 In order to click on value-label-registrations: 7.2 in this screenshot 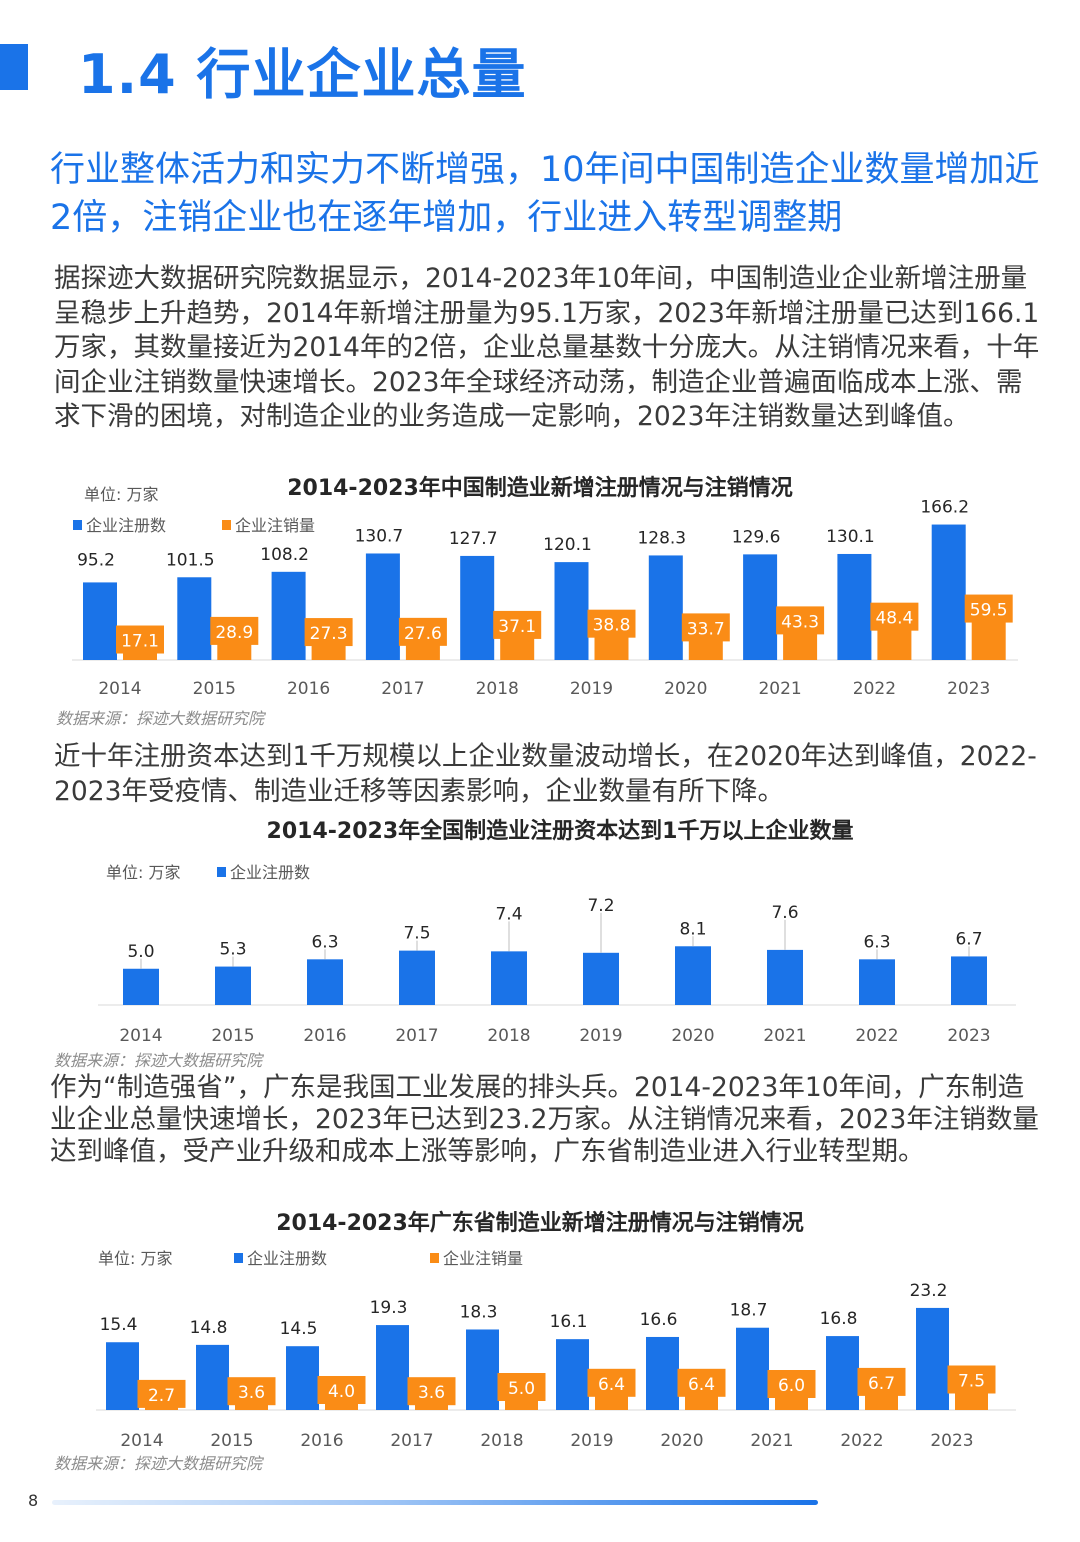, I will do `click(600, 906)`.